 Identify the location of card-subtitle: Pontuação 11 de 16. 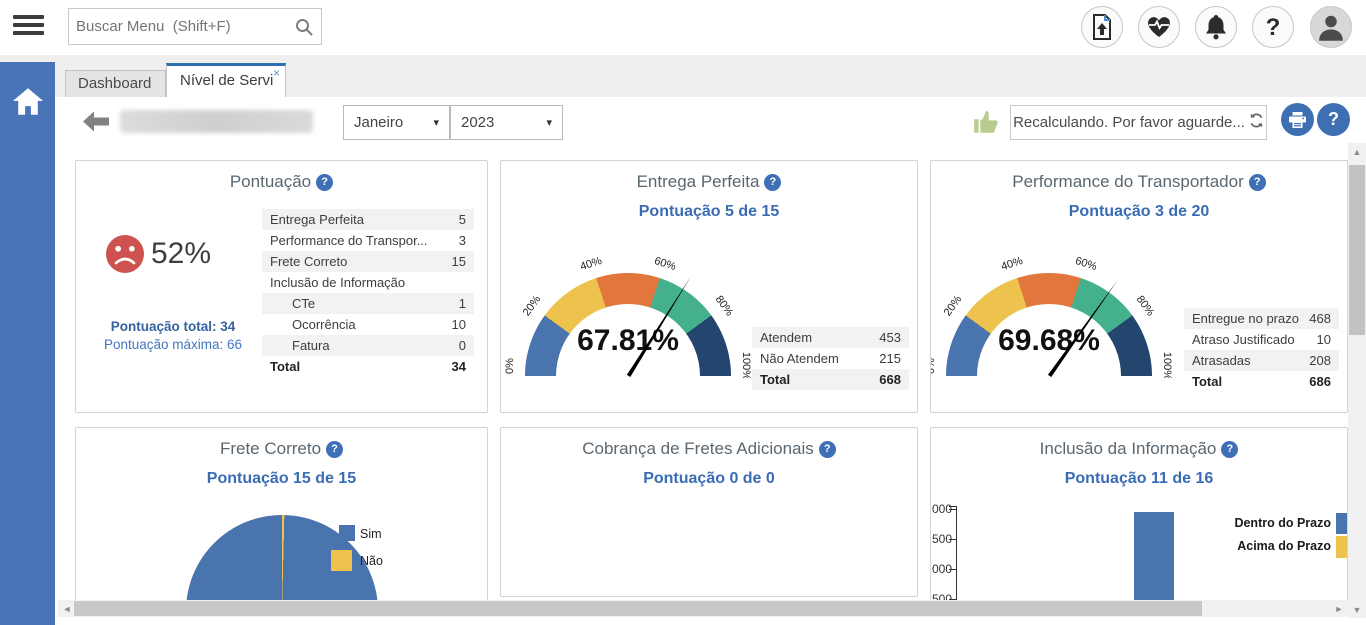
(1139, 478).